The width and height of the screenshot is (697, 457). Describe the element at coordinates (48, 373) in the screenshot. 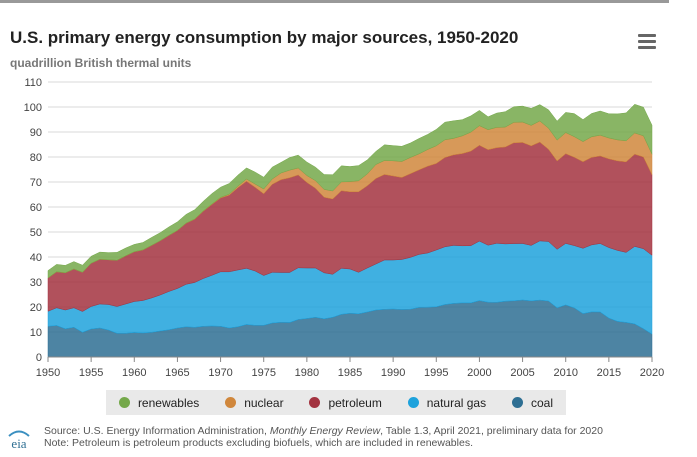

I see `x-tick-label: 1950` at that location.